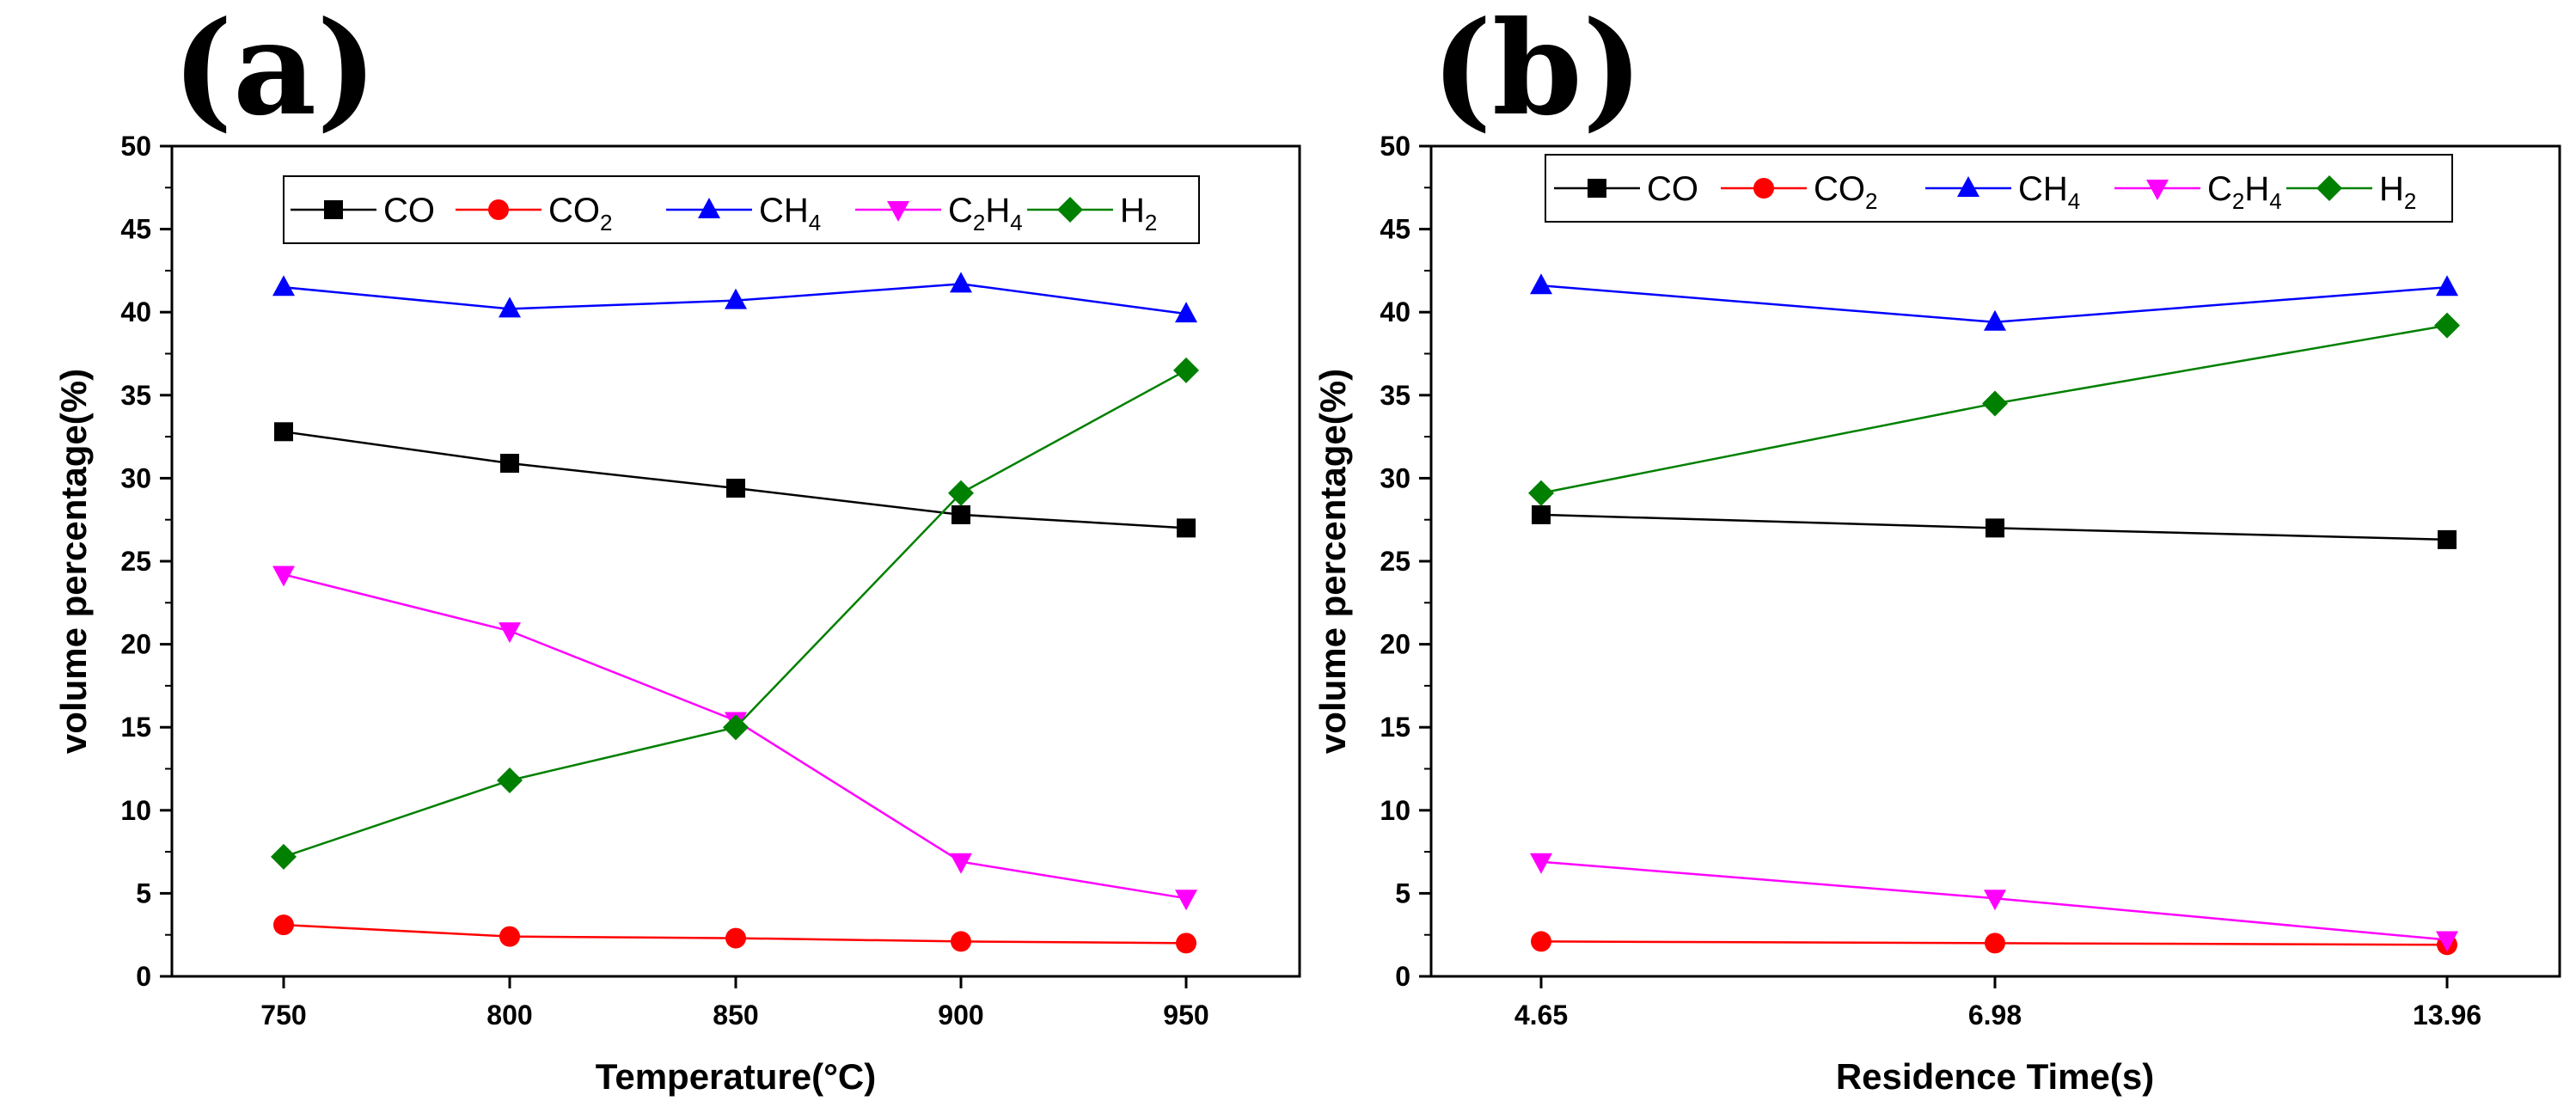 Image resolution: width=2576 pixels, height=1113 pixels. I want to click on x-tick-label: 950, so click(1185, 1015).